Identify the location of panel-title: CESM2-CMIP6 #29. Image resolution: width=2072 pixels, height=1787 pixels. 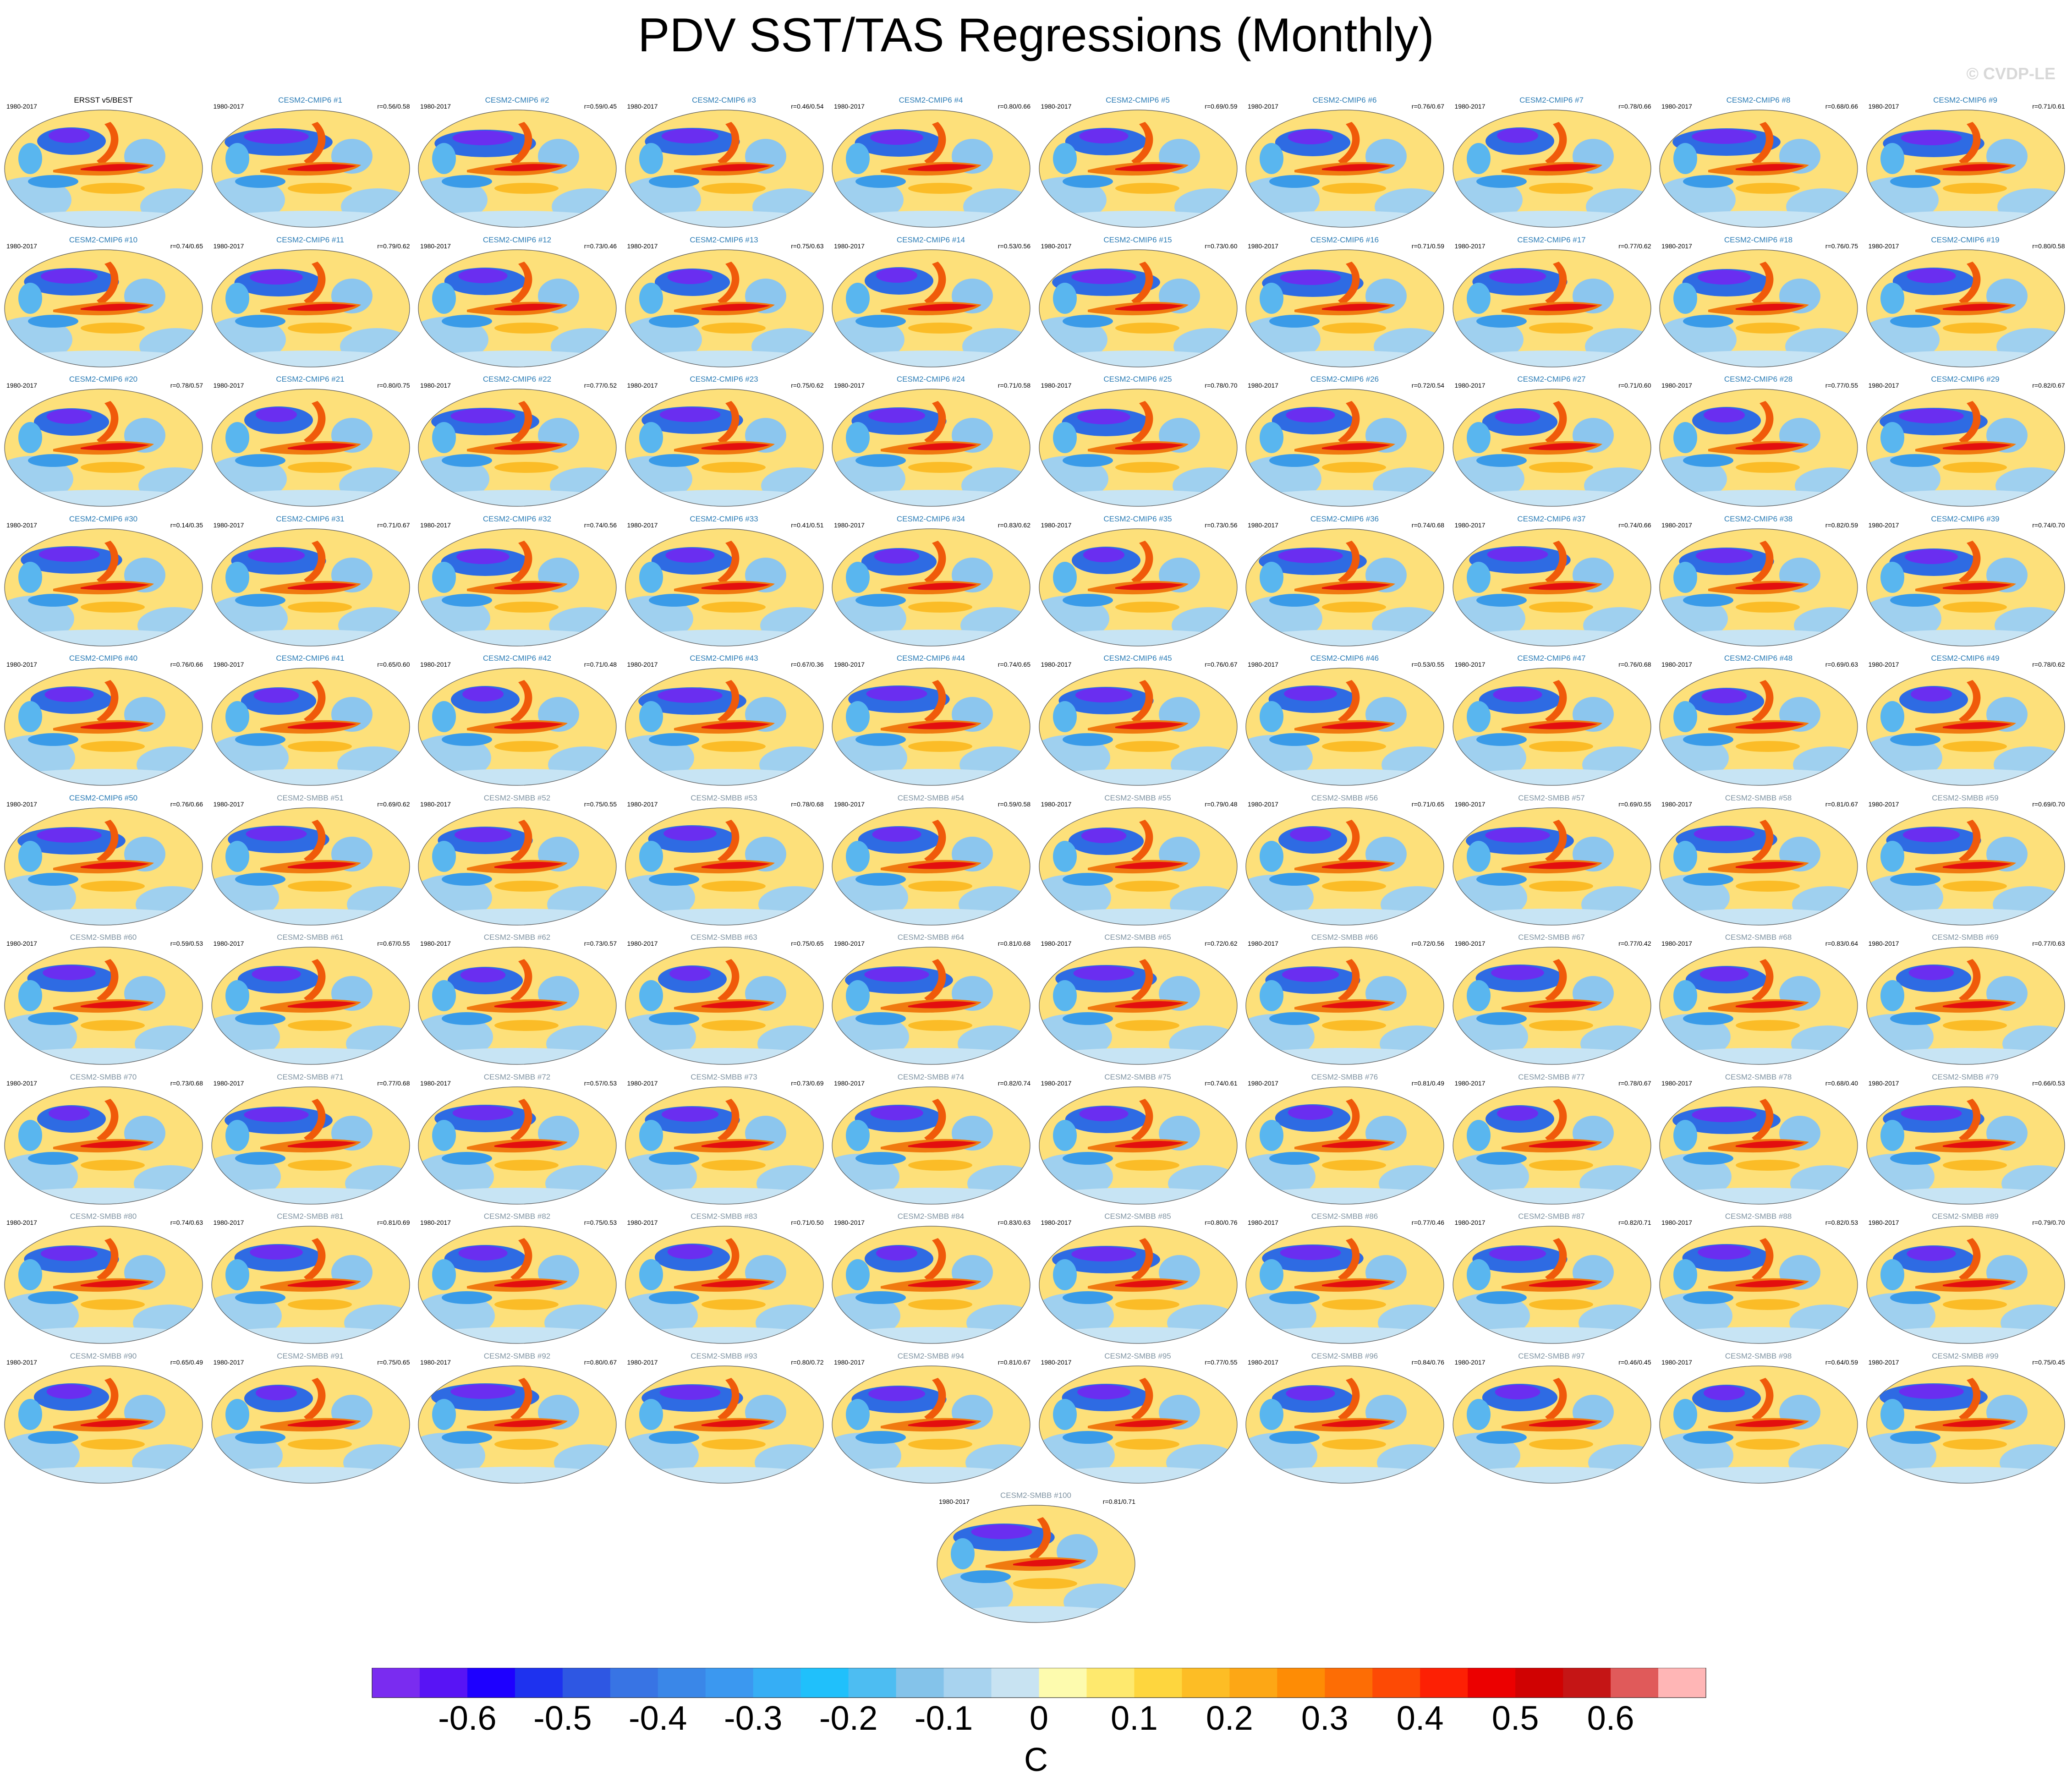
(1965, 379).